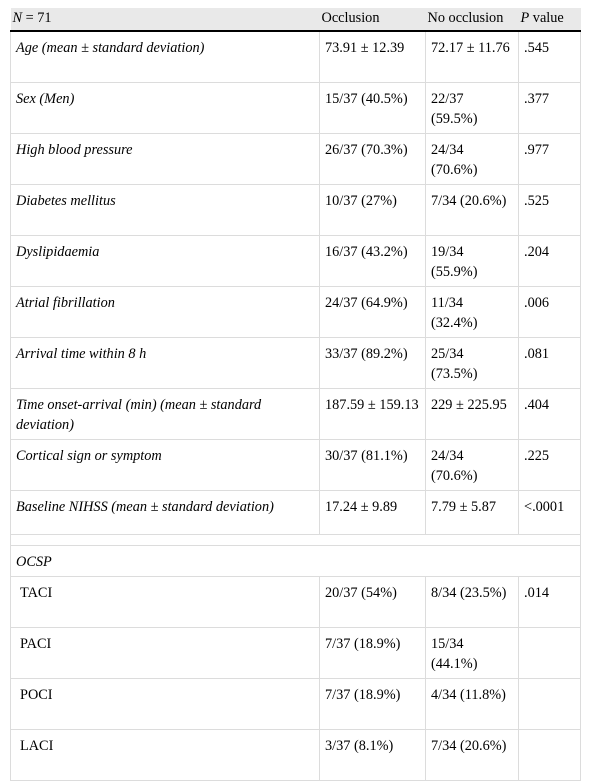  Describe the element at coordinates (372, 260) in the screenshot. I see `occlusion-value: 16/37 (43.2%)` at that location.